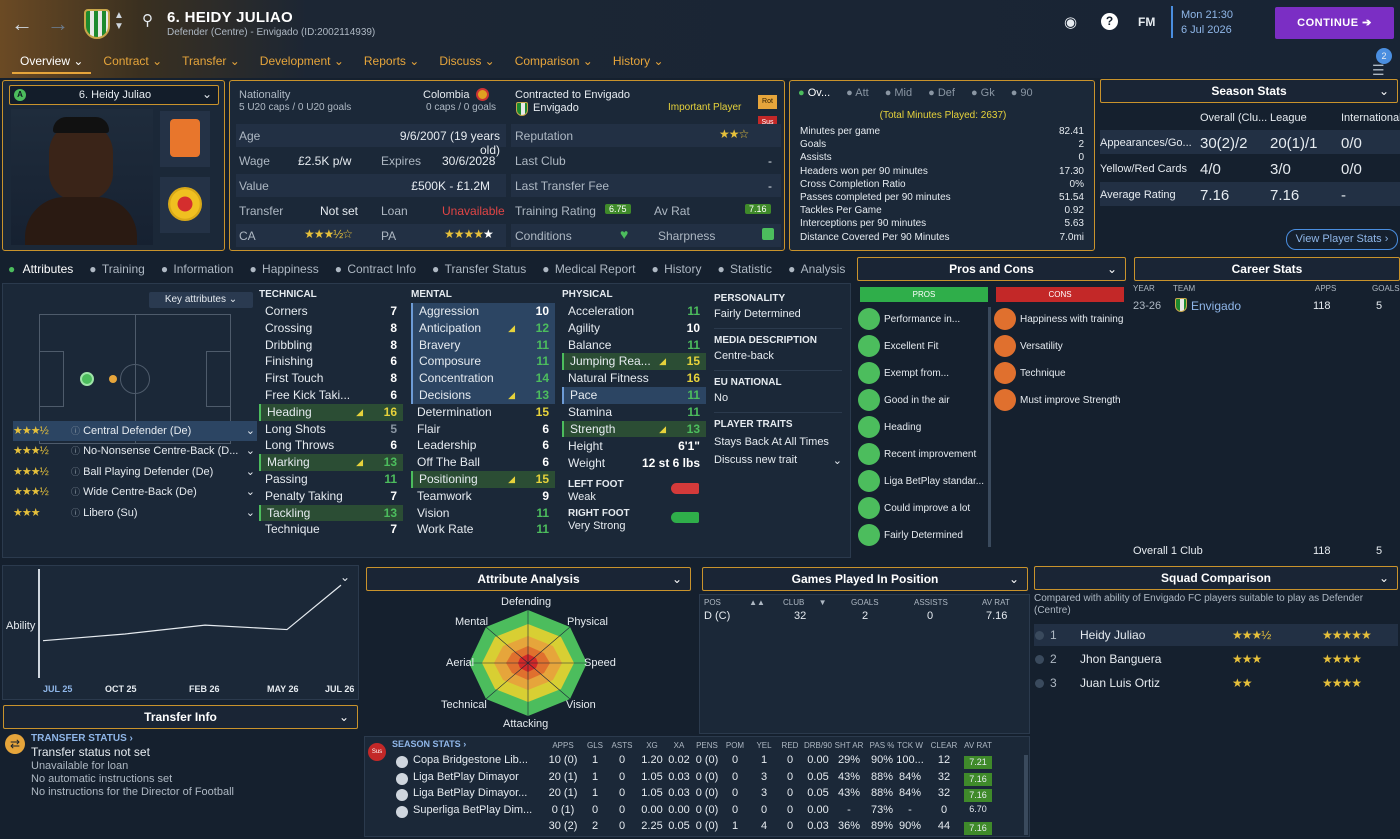  What do you see at coordinates (904, 400) in the screenshot?
I see `pro-item: Good in the air` at bounding box center [904, 400].